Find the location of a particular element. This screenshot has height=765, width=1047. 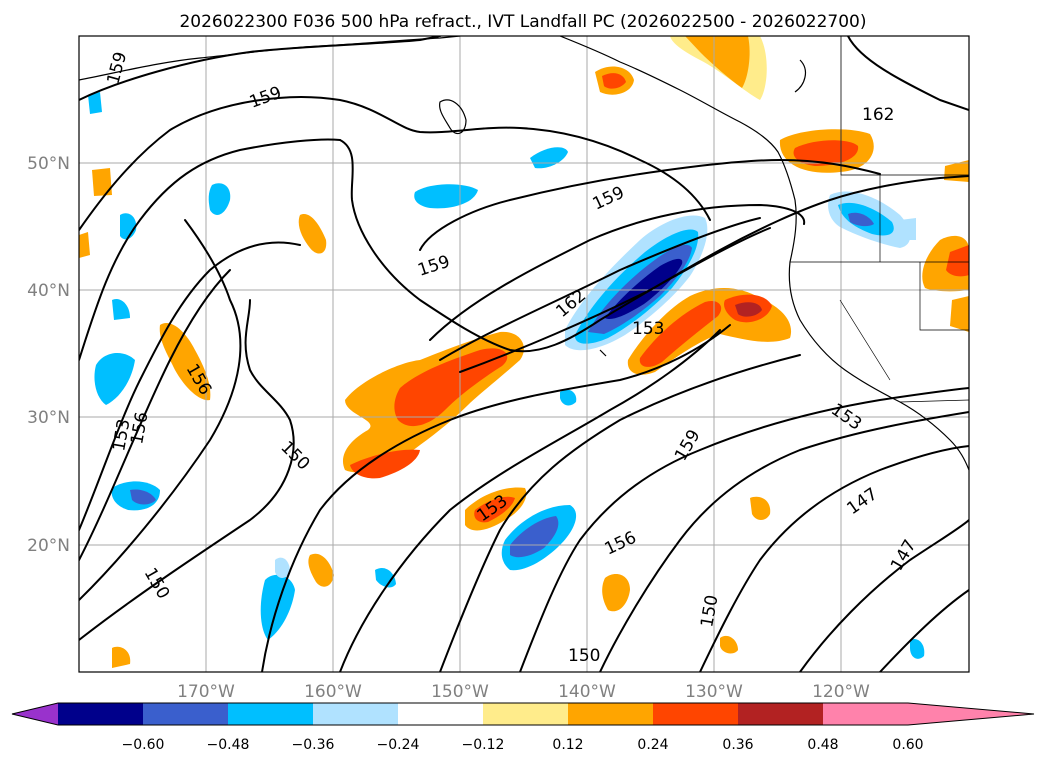

colorbar-tick-label: 0.36 is located at coordinates (737, 745).